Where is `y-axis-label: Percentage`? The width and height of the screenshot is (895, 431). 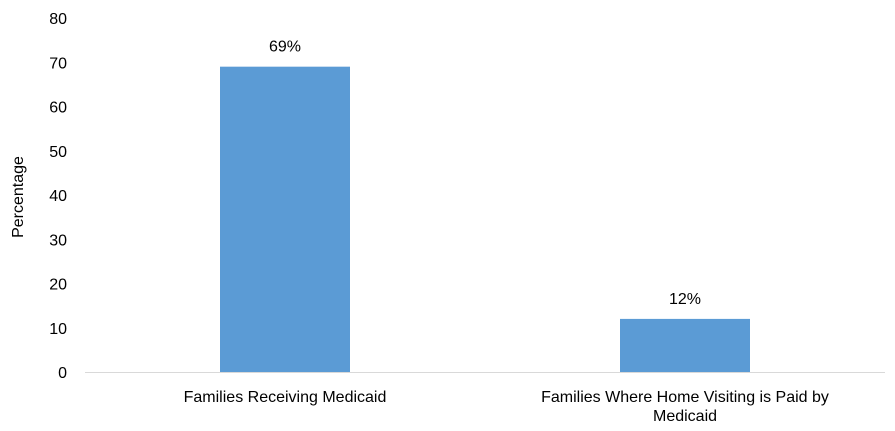
y-axis-label: Percentage is located at coordinates (18, 197).